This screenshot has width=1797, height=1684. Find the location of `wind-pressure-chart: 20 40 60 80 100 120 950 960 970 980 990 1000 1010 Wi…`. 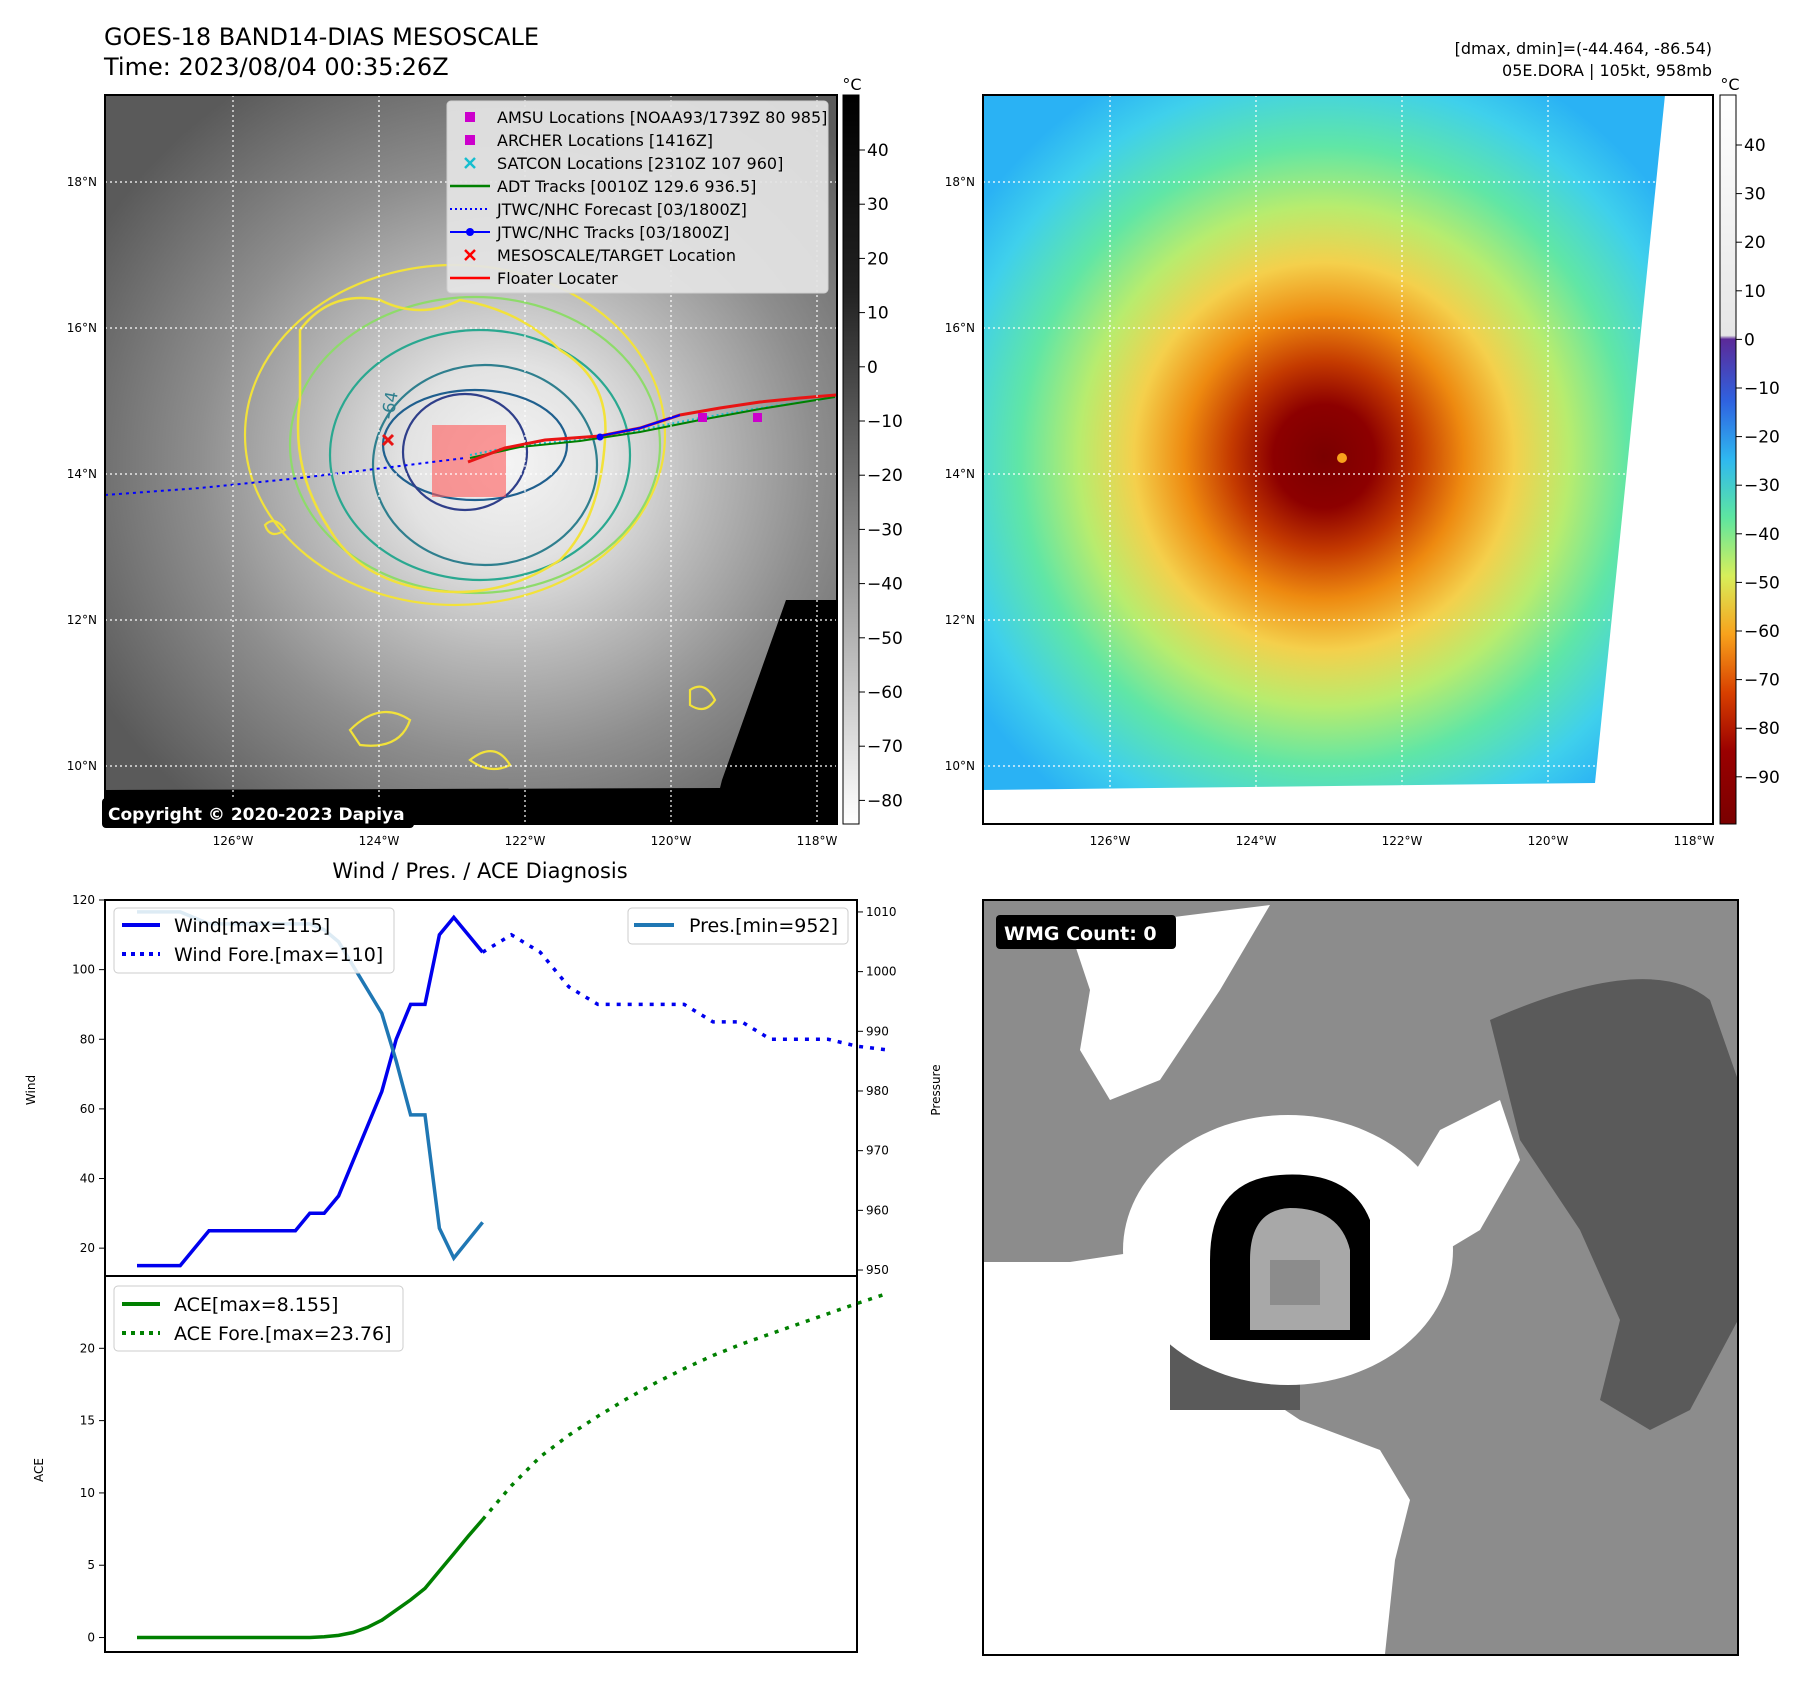

wind-pressure-chart: 20 40 60 80 100 120 950 960 970 980 990 1000 1010 Wi… is located at coordinates (483, 1085).